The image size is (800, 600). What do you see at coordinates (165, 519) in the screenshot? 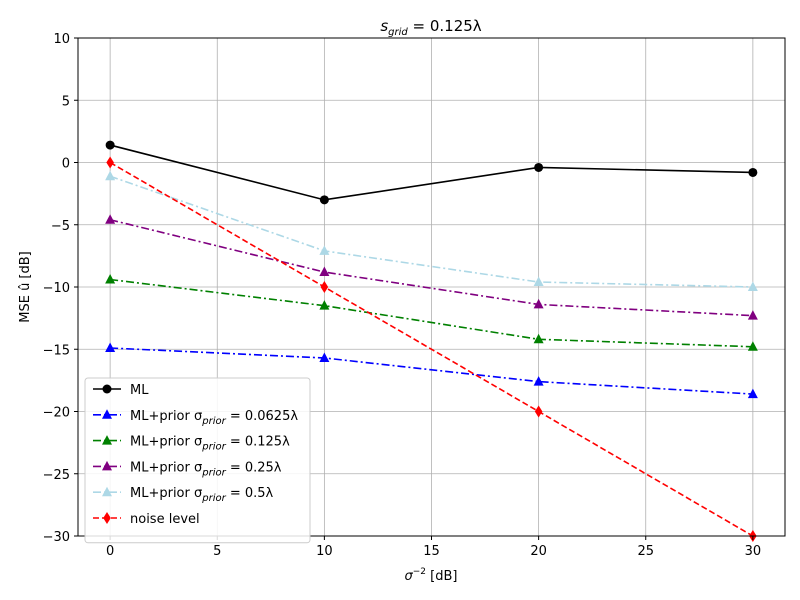
I see `legend-label: noise level` at bounding box center [165, 519].